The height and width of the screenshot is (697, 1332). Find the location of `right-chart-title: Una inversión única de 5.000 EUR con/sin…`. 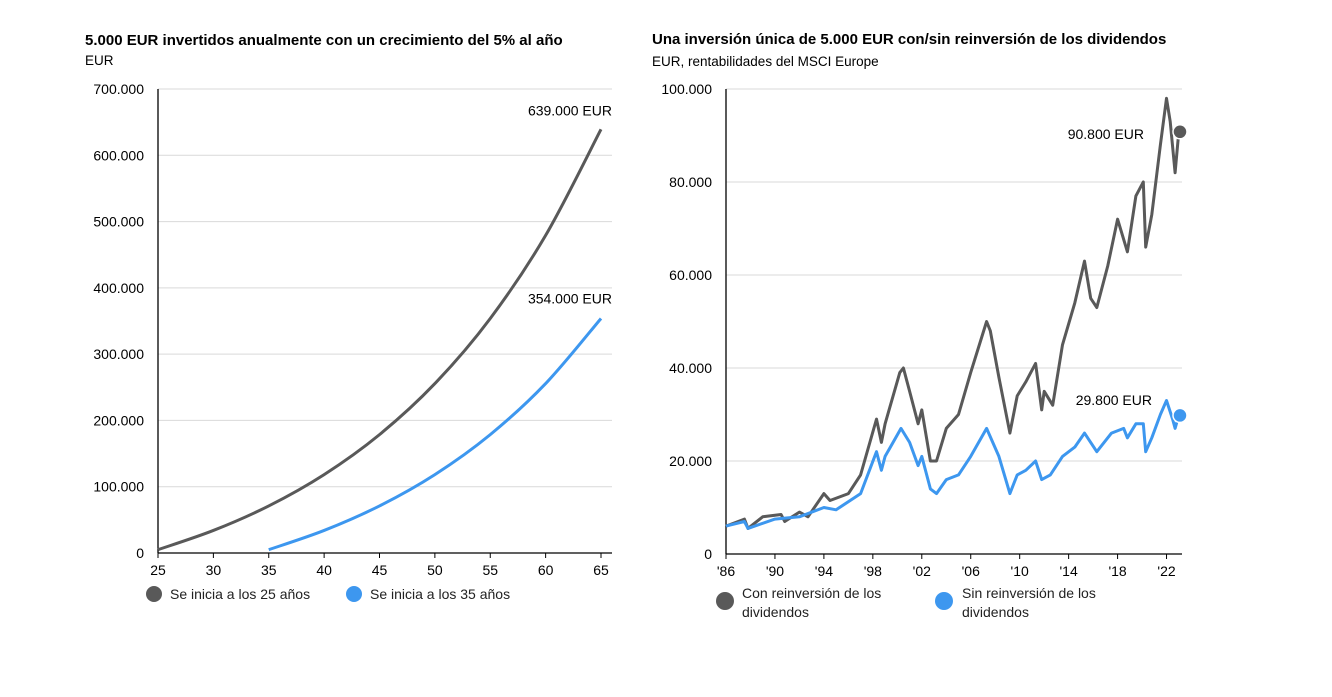

right-chart-title: Una inversión única de 5.000 EUR con/sin… is located at coordinates (909, 39).